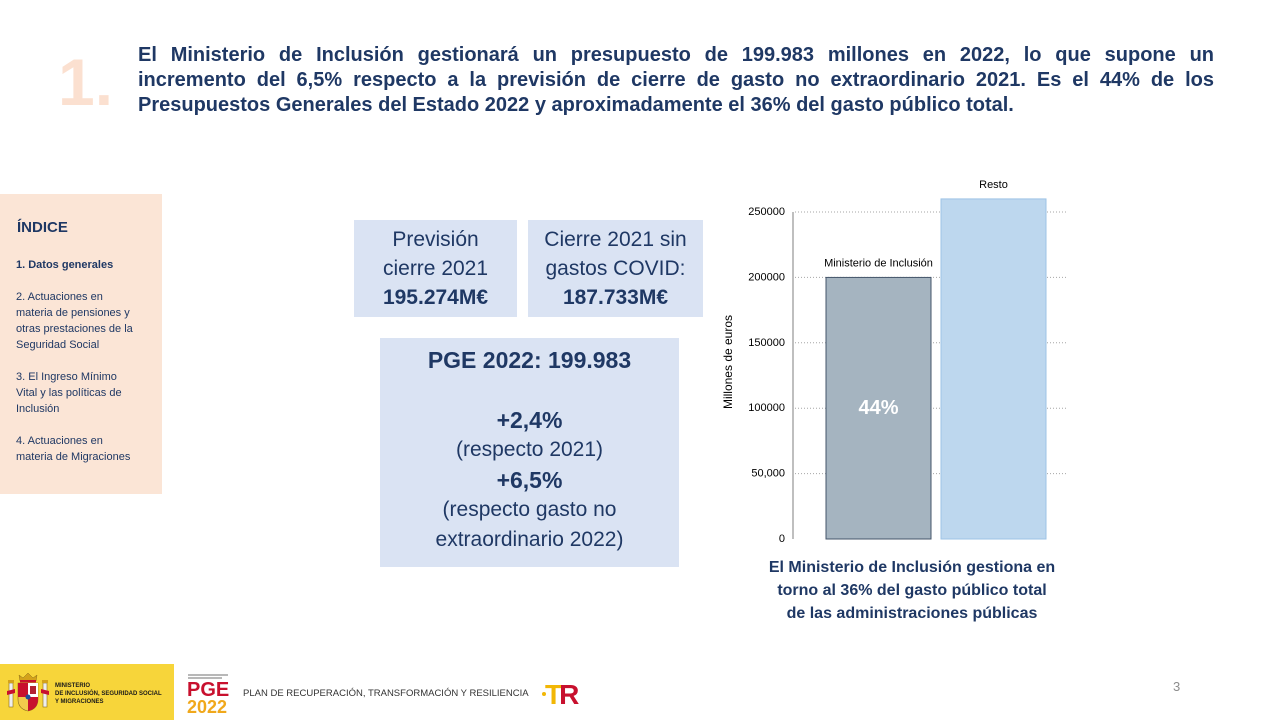  Describe the element at coordinates (73, 457) in the screenshot. I see `sidebar-item-label: materia de Migraciones` at that location.